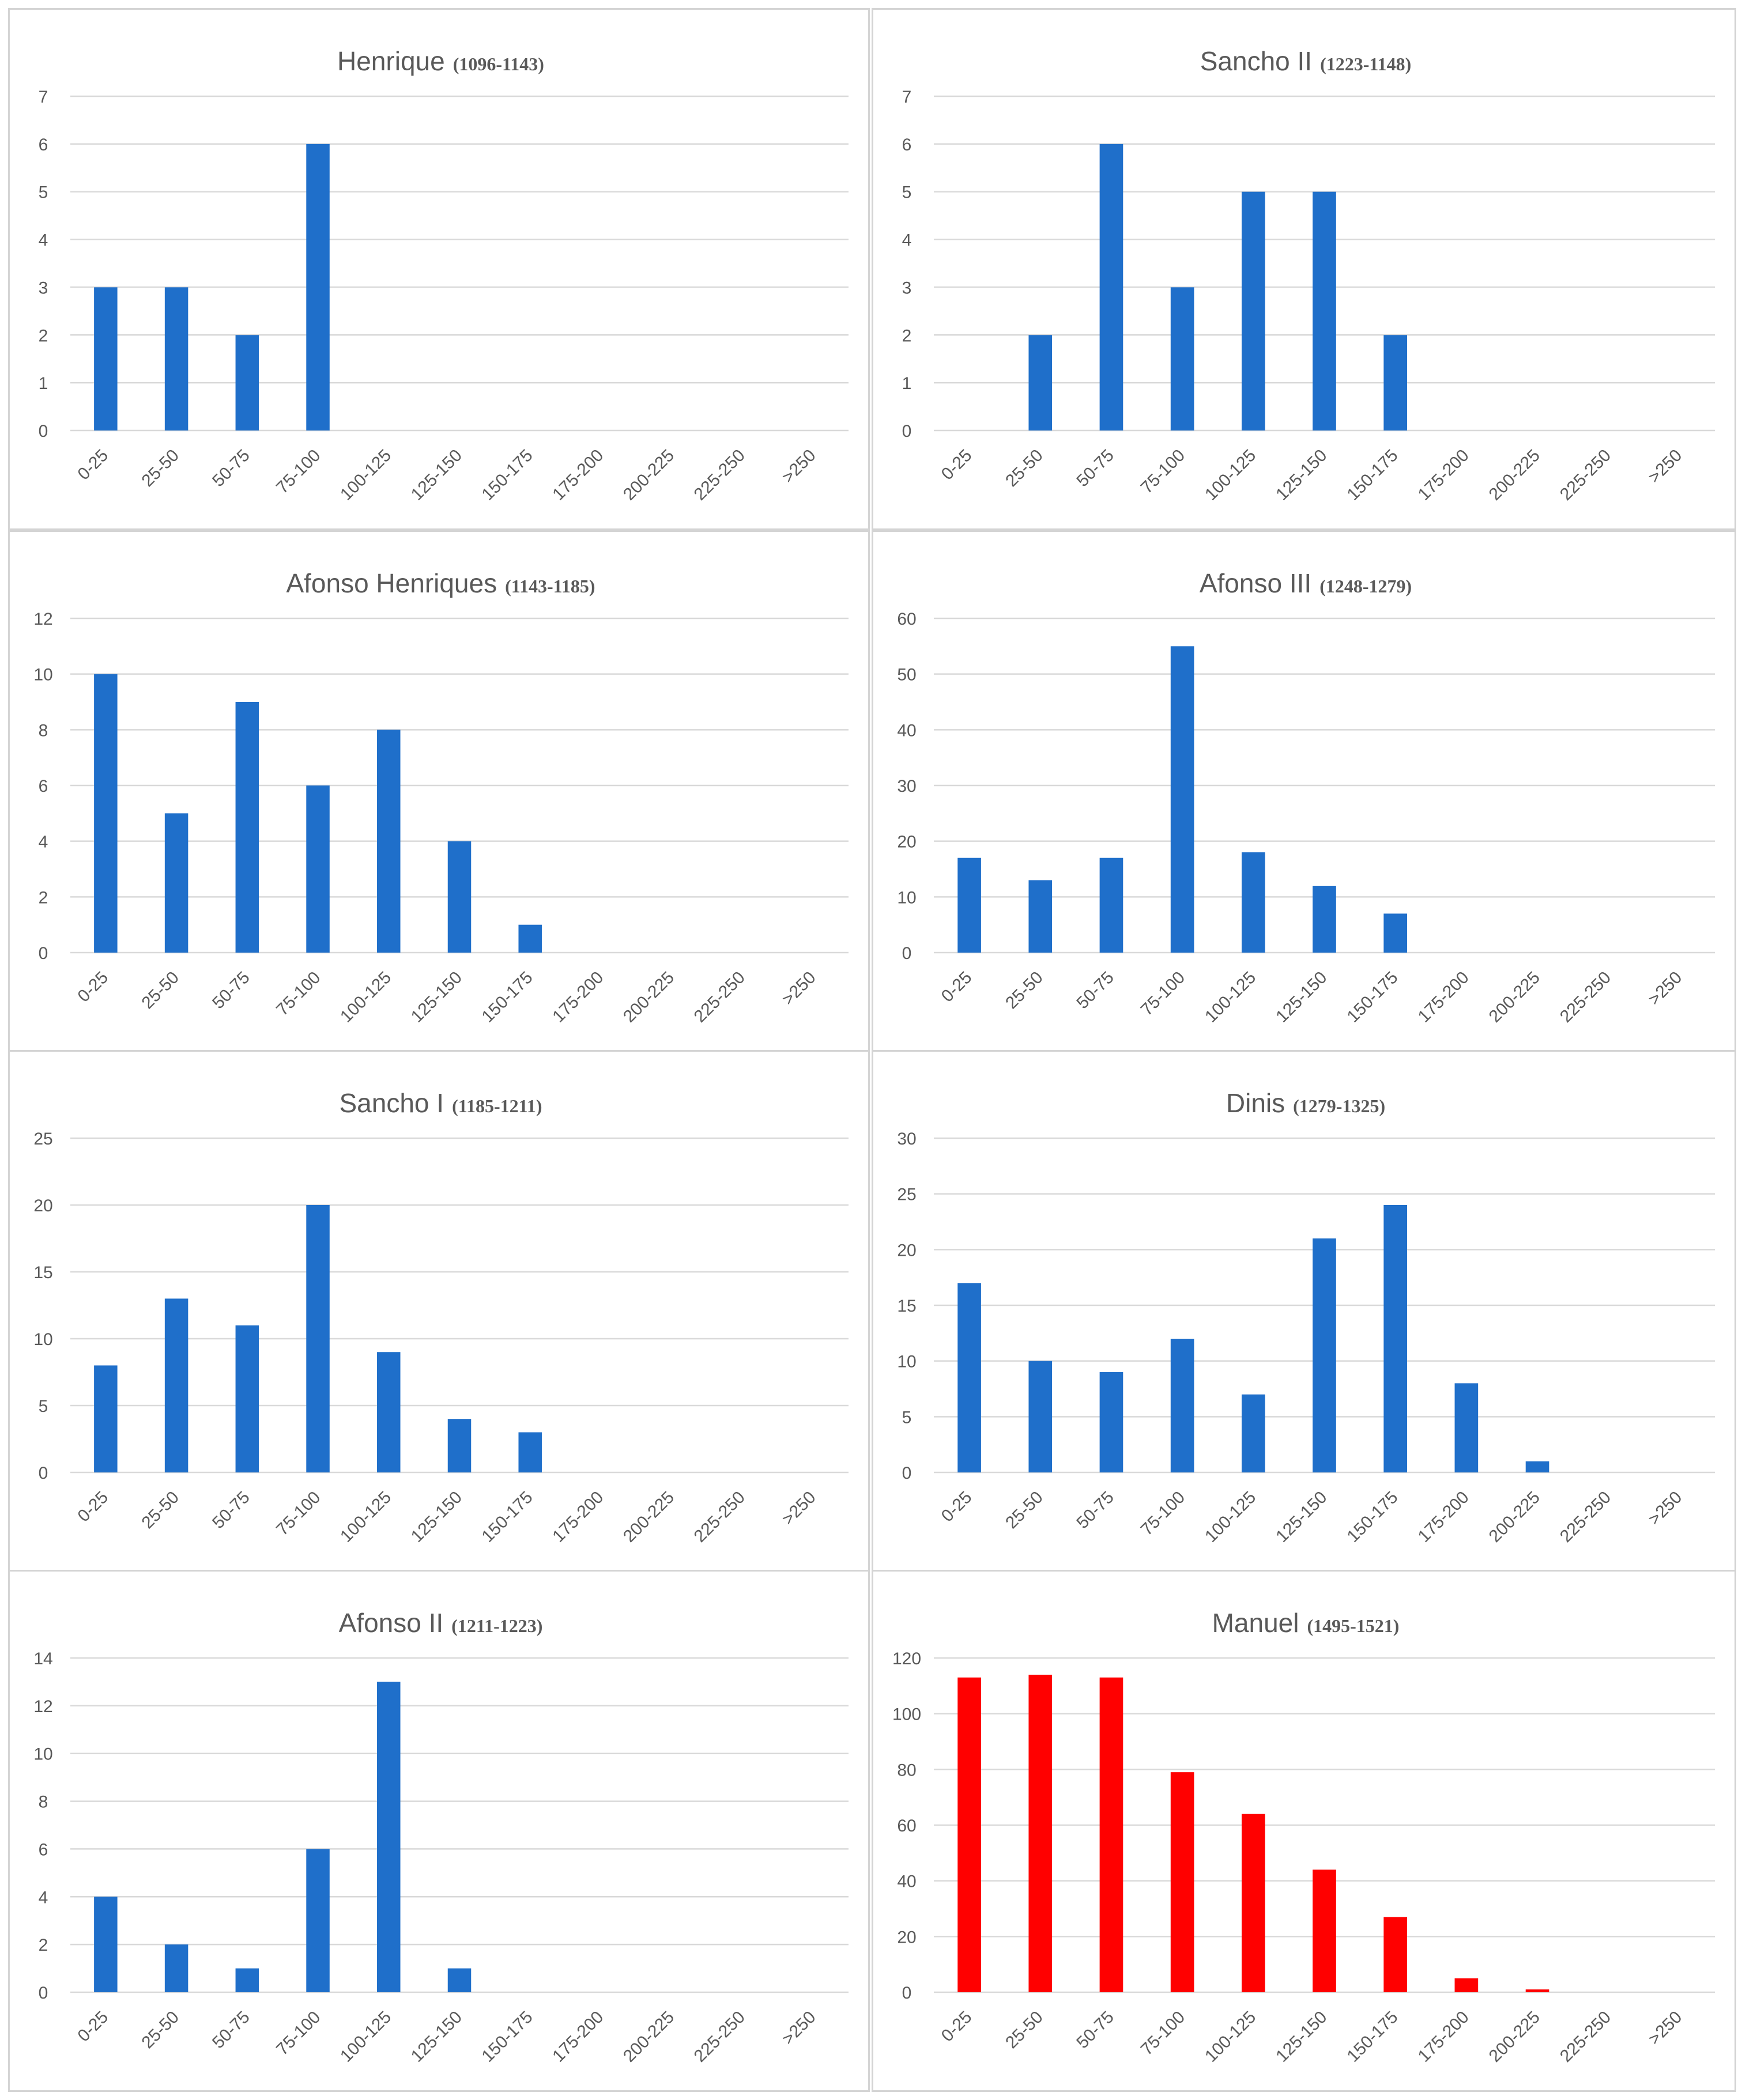 This screenshot has height=2100, width=1742. What do you see at coordinates (43, 97) in the screenshot?
I see `y-tick-label: 7` at bounding box center [43, 97].